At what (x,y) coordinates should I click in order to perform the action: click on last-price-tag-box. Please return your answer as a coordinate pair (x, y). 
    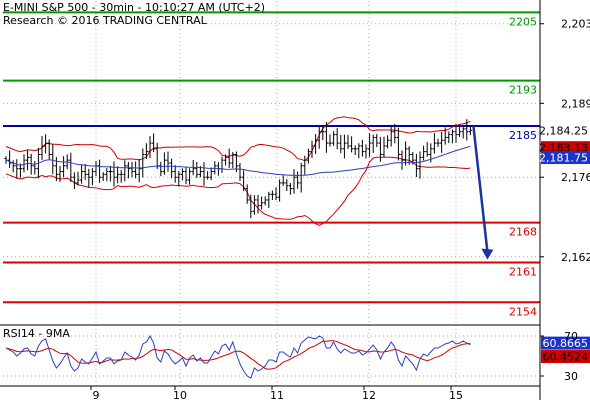
    Looking at the image, I should click on (565, 130).